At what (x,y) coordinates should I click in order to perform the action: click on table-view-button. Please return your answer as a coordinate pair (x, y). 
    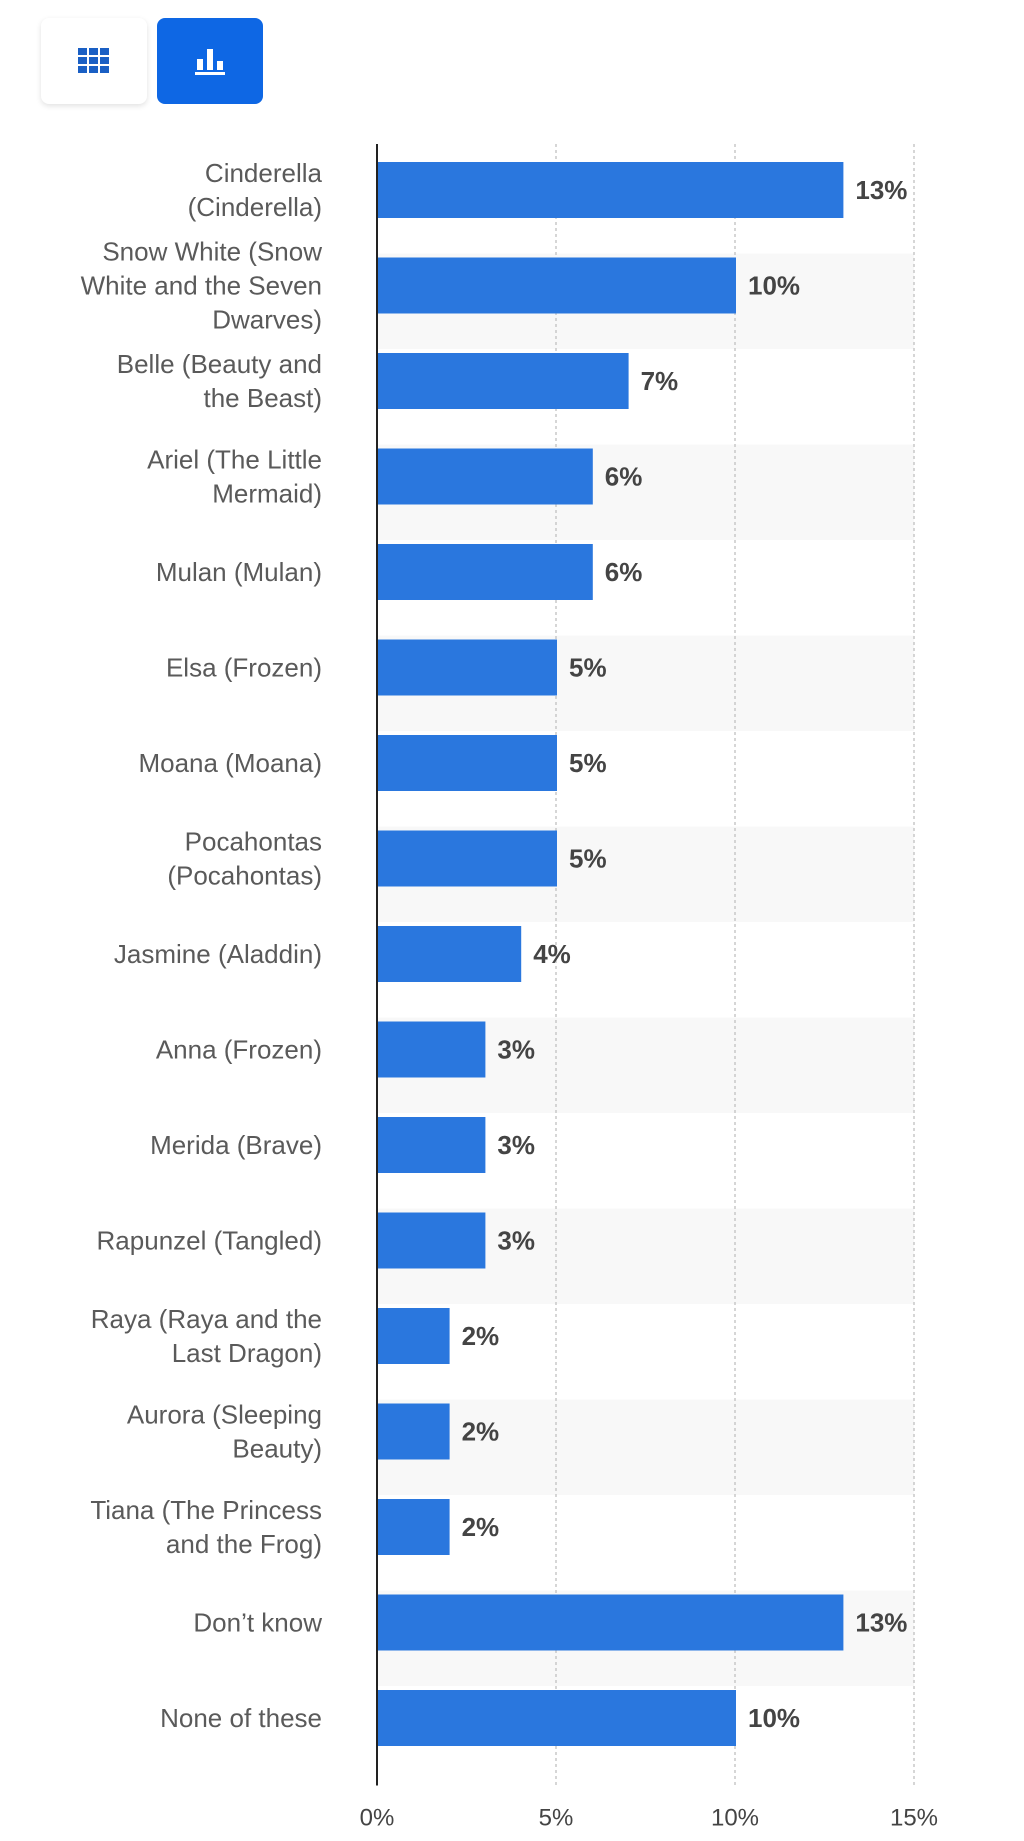
    Looking at the image, I should click on (94, 61).